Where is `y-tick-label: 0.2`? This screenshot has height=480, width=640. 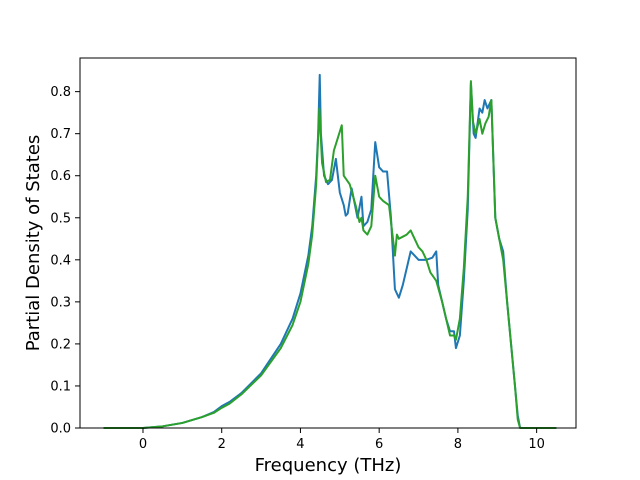
y-tick-label: 0.2 is located at coordinates (60, 344).